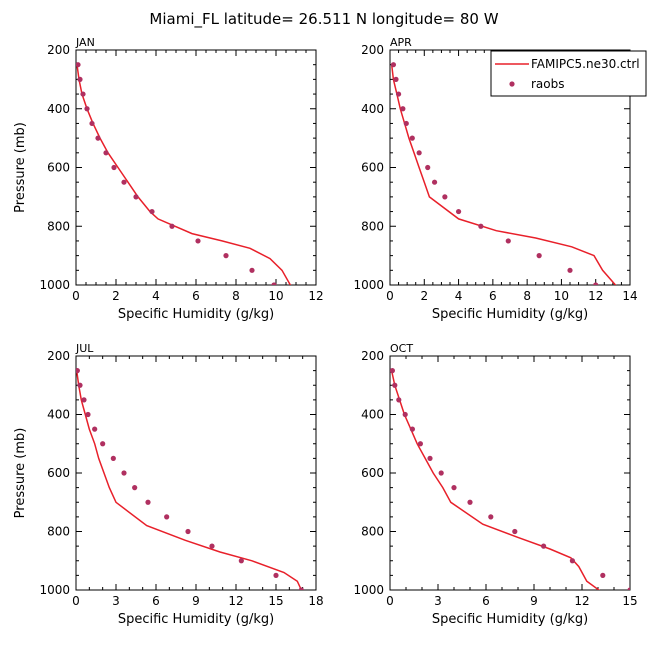 The width and height of the screenshot is (648, 649). I want to click on x-tick-label: 6, so click(493, 296).